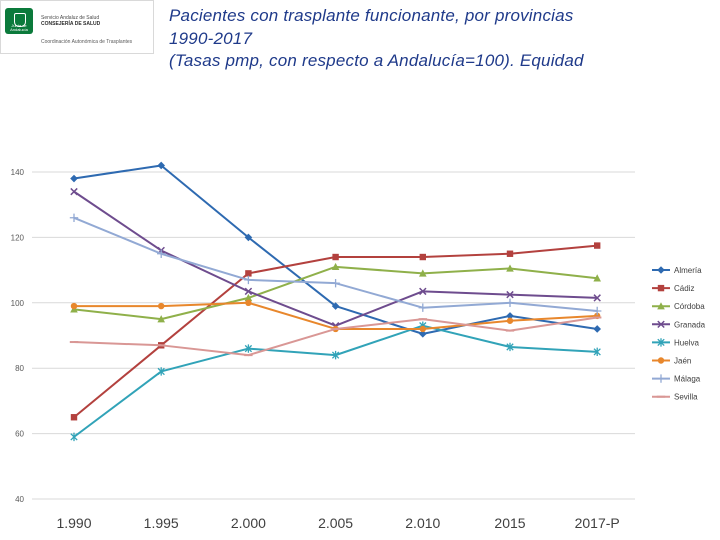  I want to click on x-tick-label: 1.995, so click(161, 523).